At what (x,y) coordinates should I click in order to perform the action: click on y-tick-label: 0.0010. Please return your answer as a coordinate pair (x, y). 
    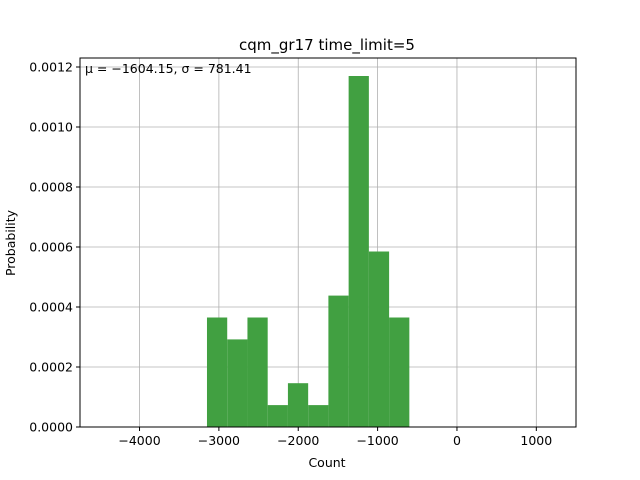
    Looking at the image, I should click on (51, 127).